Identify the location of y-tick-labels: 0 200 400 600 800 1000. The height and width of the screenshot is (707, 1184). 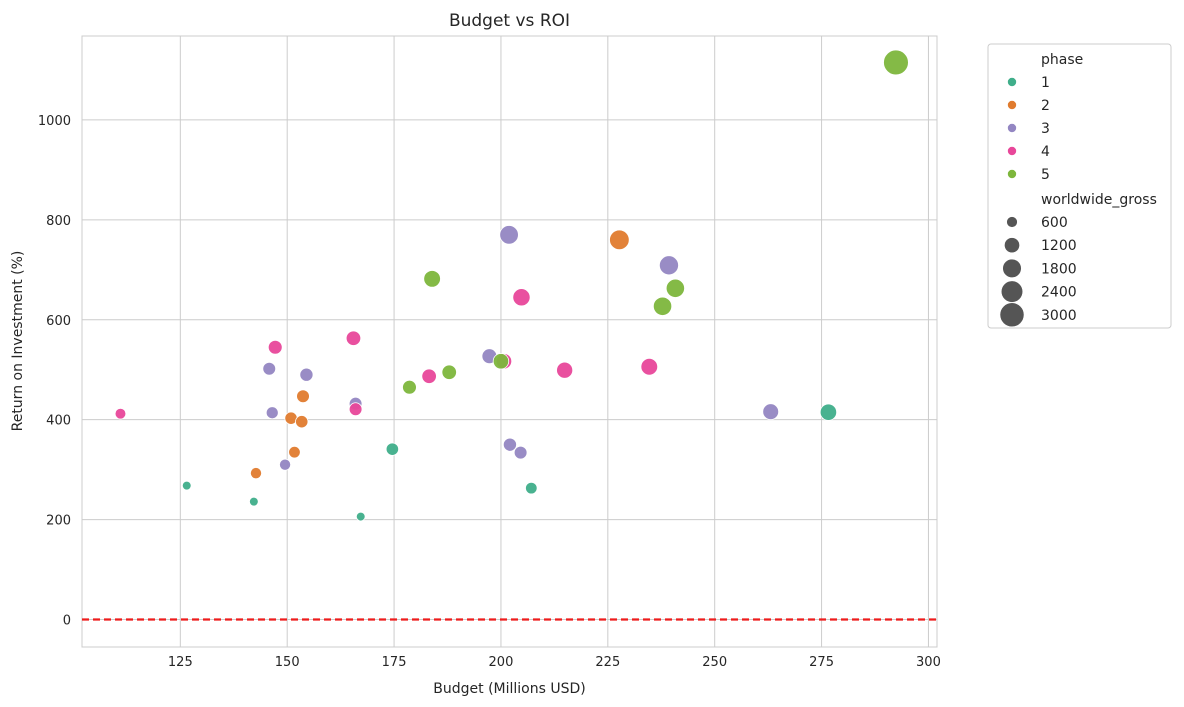
(54, 371).